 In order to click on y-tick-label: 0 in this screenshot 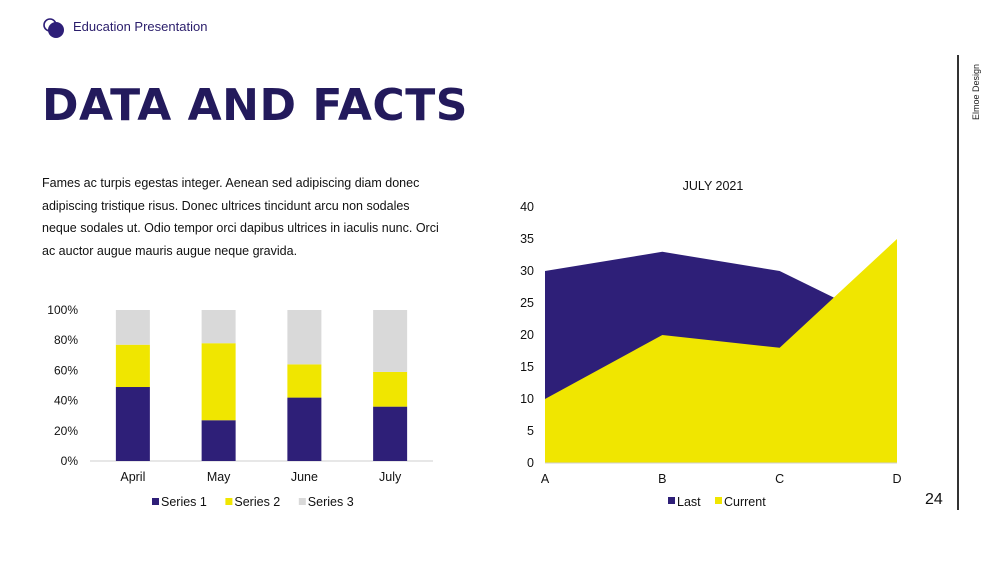, I will do `click(530, 463)`.